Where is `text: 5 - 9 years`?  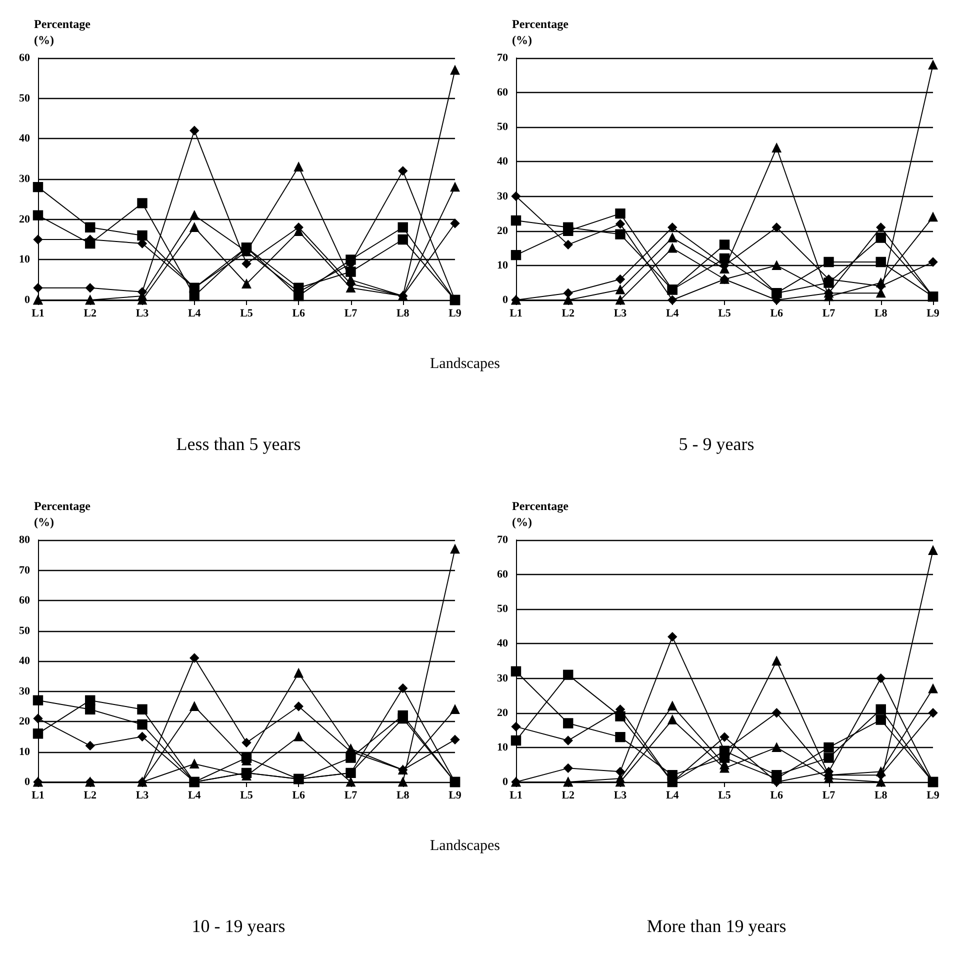 text: 5 - 9 years is located at coordinates (716, 444).